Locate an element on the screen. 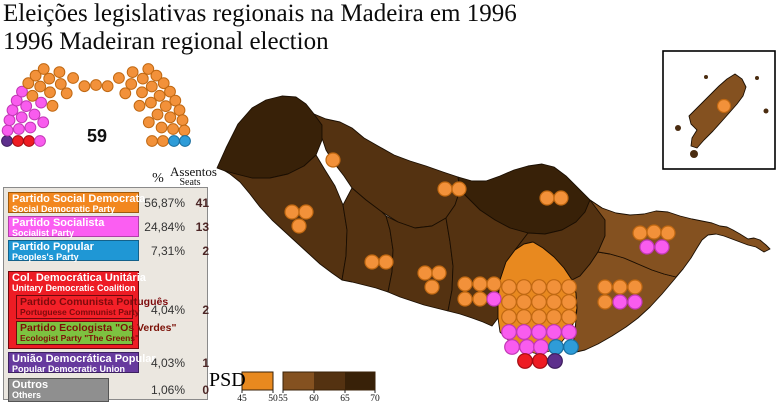  party-name-pt: Partido Social Democrata is located at coordinates (79, 199).